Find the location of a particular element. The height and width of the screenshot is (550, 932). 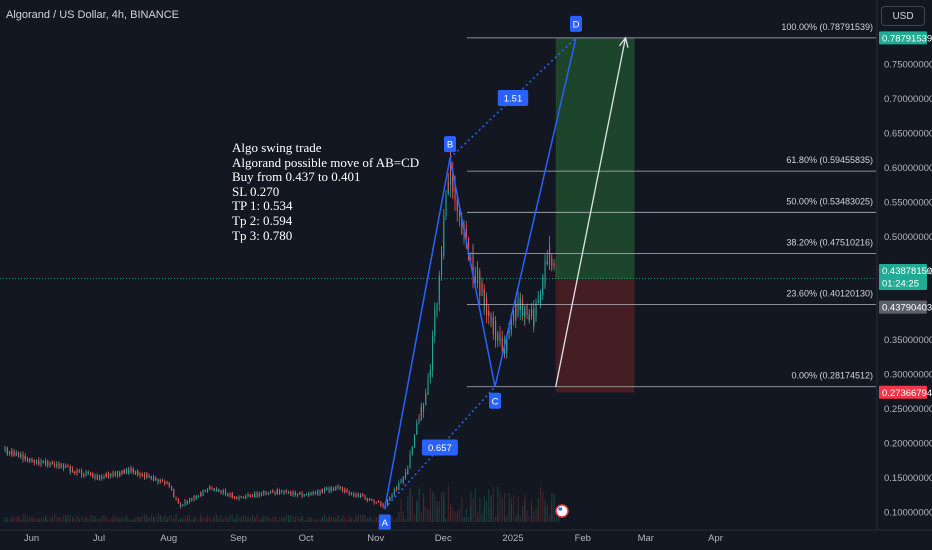

projection-arrow-line is located at coordinates (591, 212).